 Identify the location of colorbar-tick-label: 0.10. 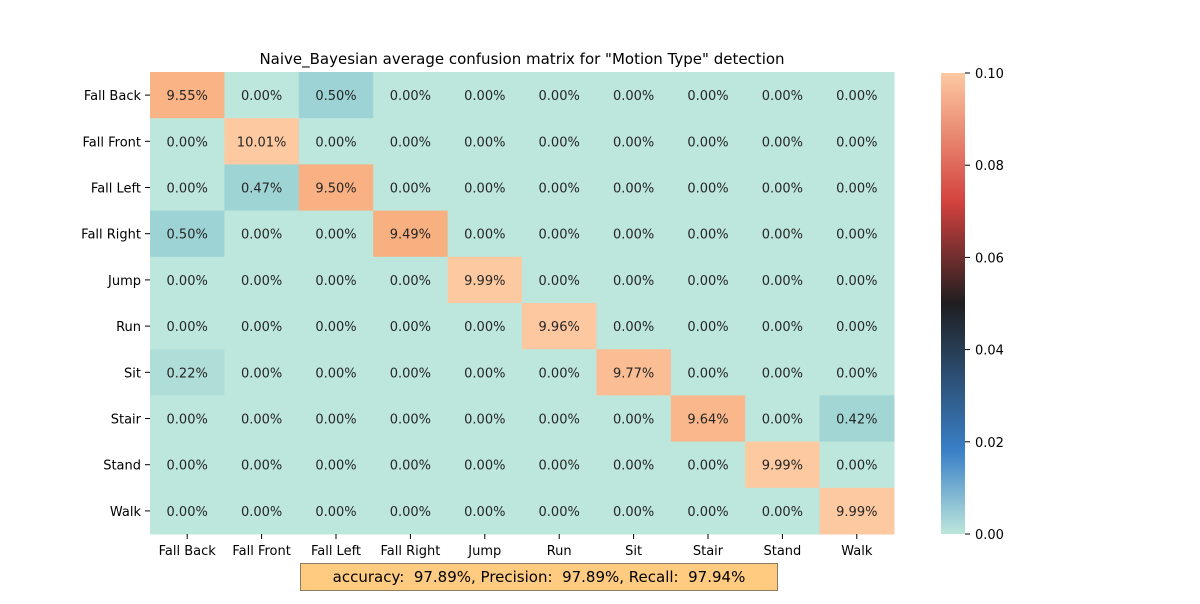
(989, 74).